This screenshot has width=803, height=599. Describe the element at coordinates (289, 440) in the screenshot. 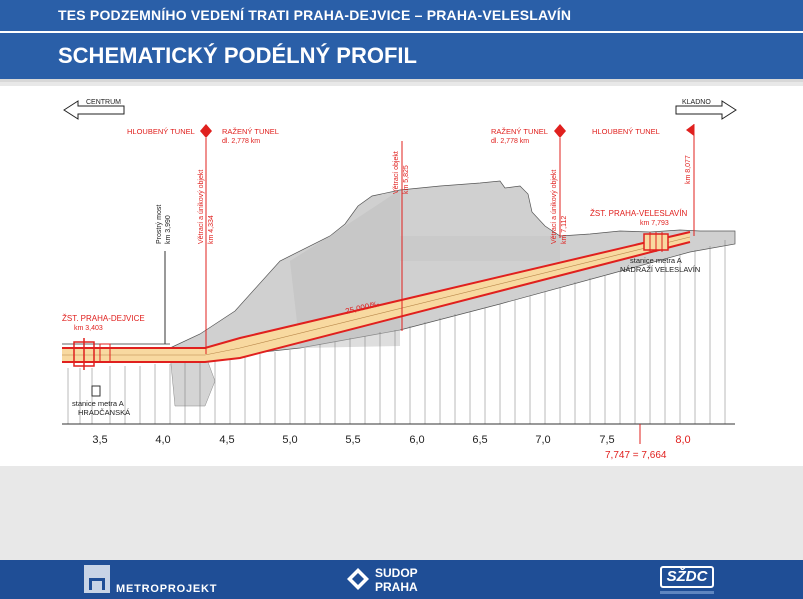

I see `axis-tick: 5,0` at that location.